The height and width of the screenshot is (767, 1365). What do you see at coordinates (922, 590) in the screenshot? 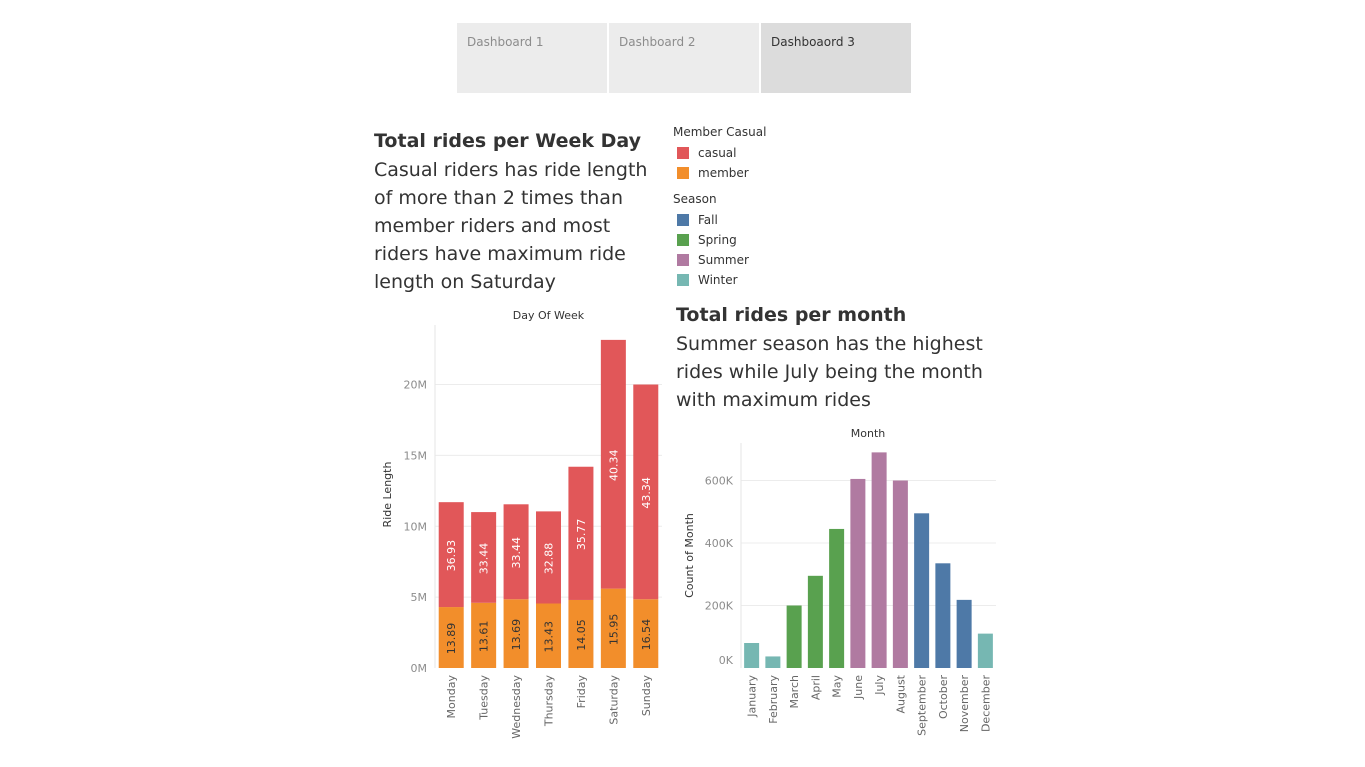
I see `bar-september` at bounding box center [922, 590].